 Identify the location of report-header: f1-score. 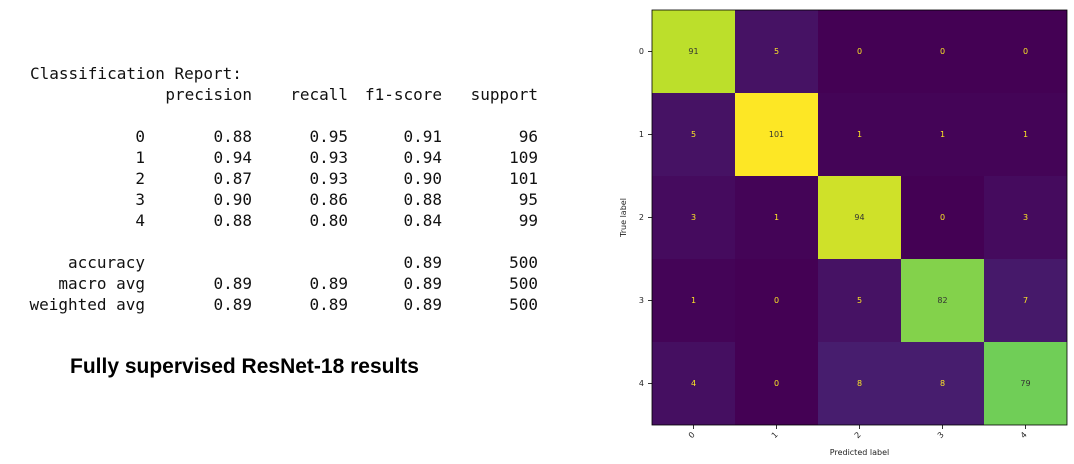
(403, 94).